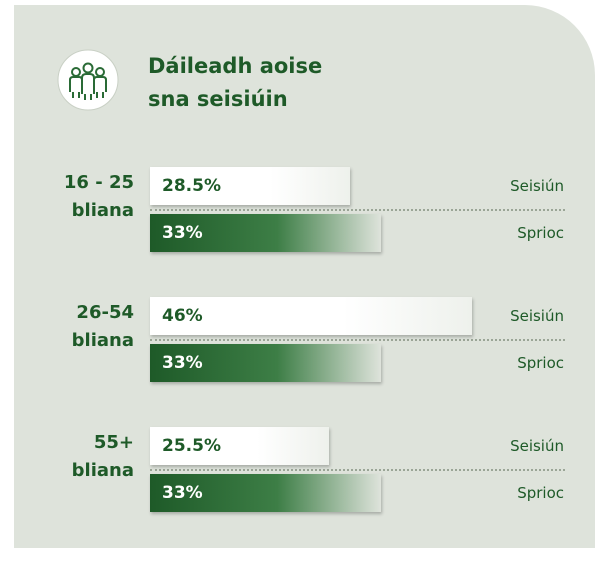 The height and width of the screenshot is (563, 595). I want to click on category-label: 55+ bliana, so click(102, 456).